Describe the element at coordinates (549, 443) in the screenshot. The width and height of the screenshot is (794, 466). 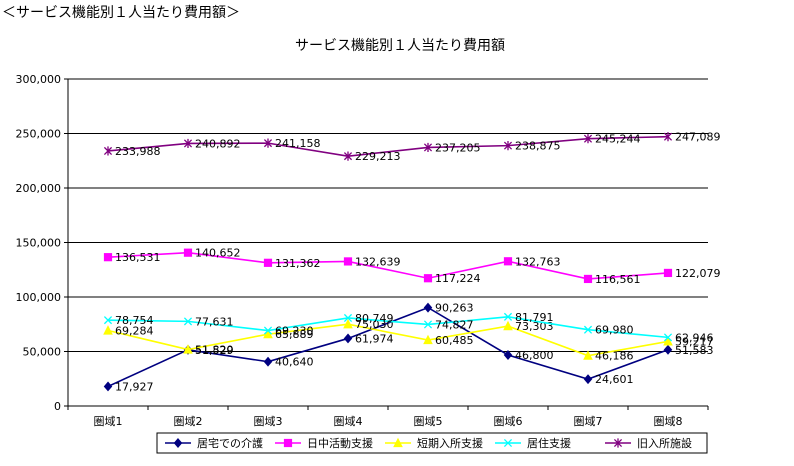
I see `legend-label: 居住支援` at that location.